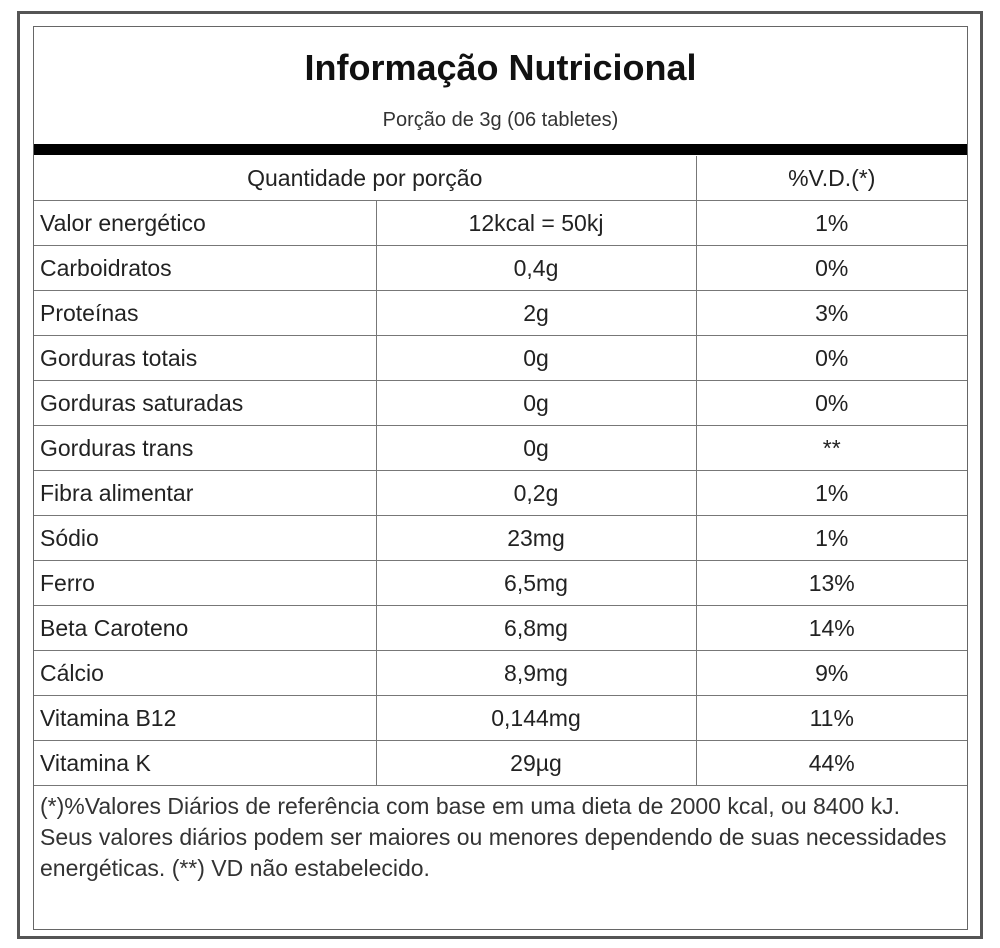  Describe the element at coordinates (205, 268) in the screenshot. I see `nutrient-name: Carboidratos` at that location.